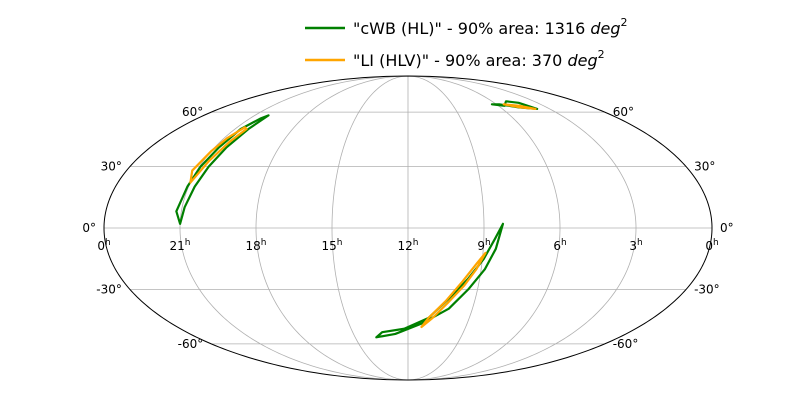 The height and width of the screenshot is (400, 800). I want to click on dec-tick-label-right: 0°, so click(727, 228).